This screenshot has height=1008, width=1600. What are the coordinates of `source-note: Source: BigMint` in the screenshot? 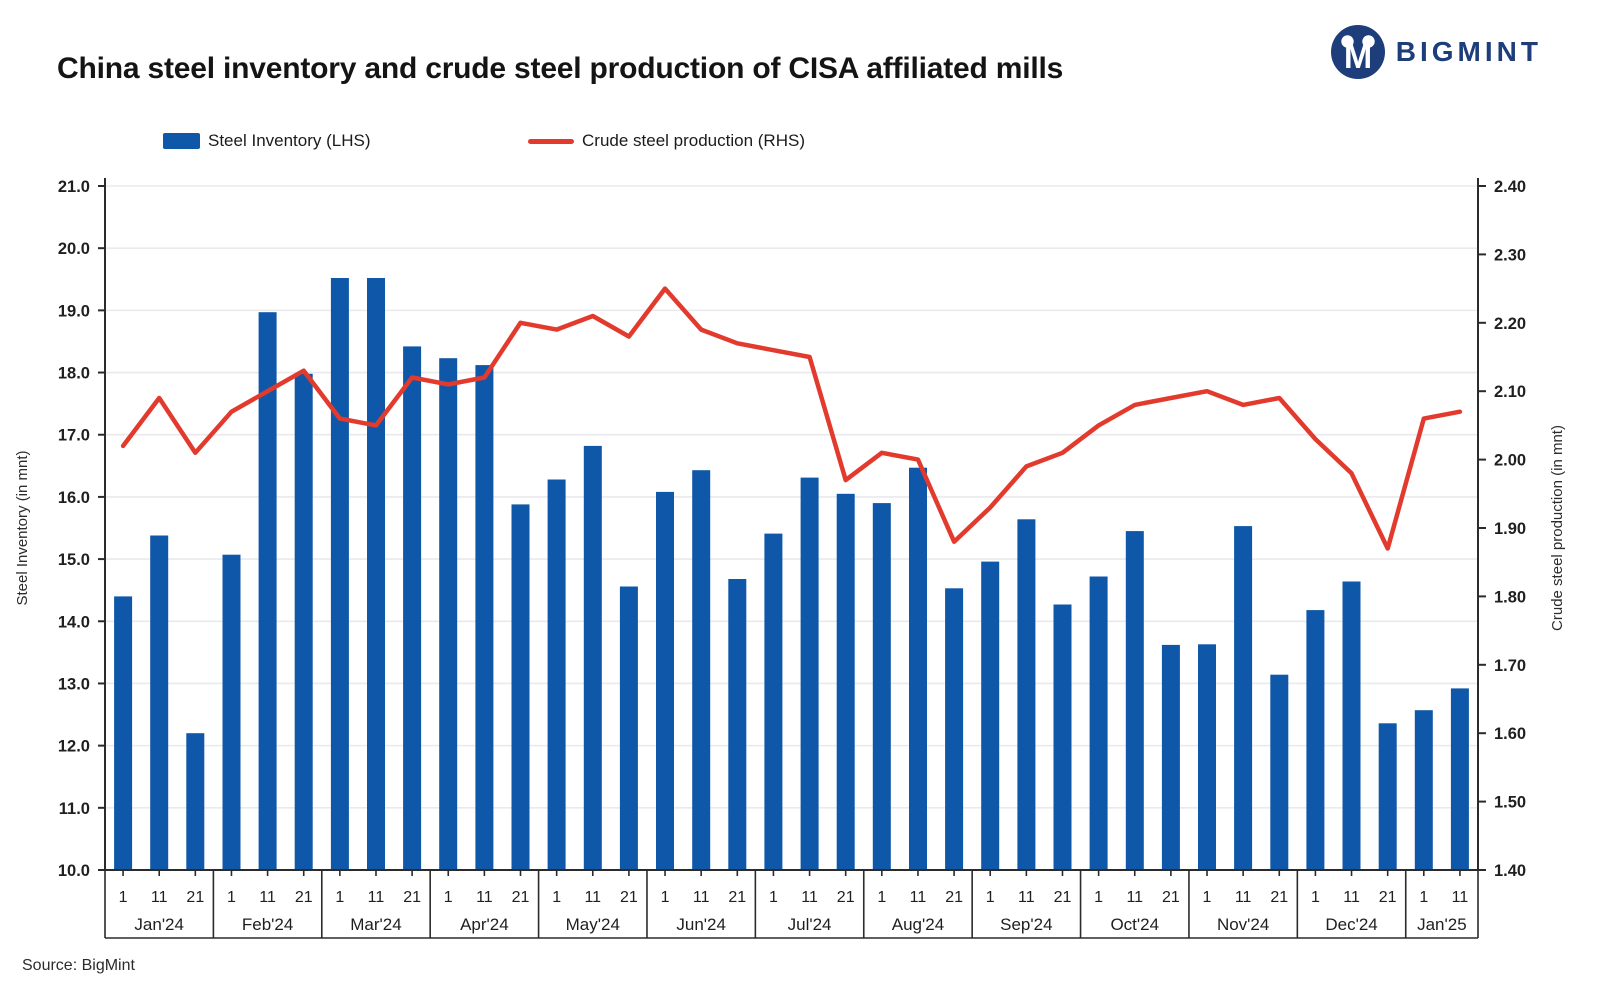 It's located at (78, 965).